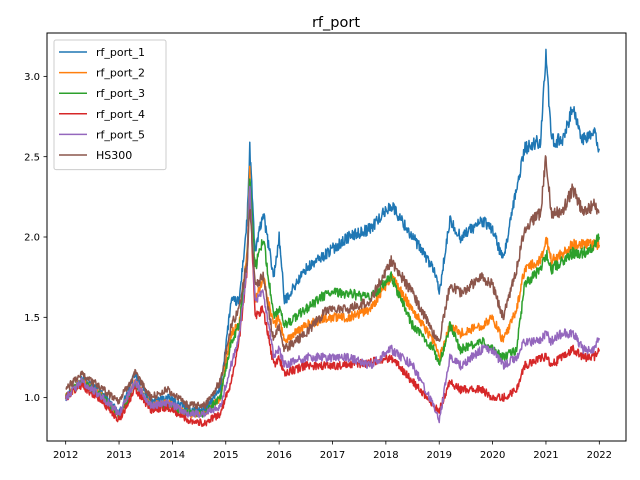 This screenshot has height=480, width=640. I want to click on x-tick-label: 2016, so click(278, 455).